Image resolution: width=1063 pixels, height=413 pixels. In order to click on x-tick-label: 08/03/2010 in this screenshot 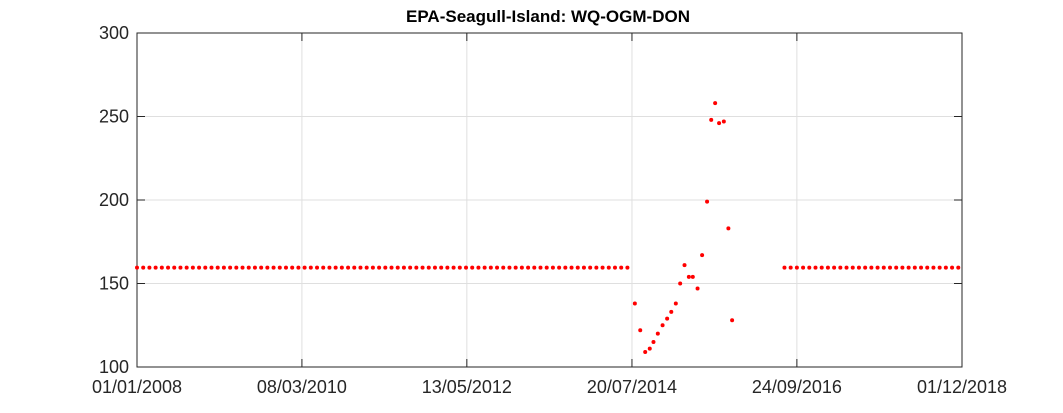, I will do `click(302, 387)`.